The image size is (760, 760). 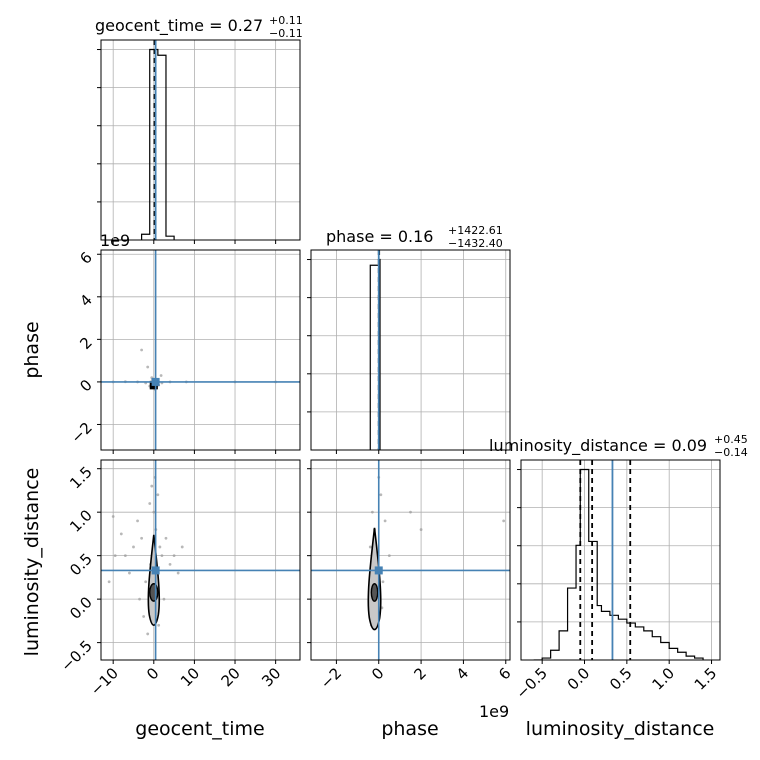 What do you see at coordinates (374, 592) in the screenshot?
I see `panel-phase-vs-luminosity-contour-inner` at bounding box center [374, 592].